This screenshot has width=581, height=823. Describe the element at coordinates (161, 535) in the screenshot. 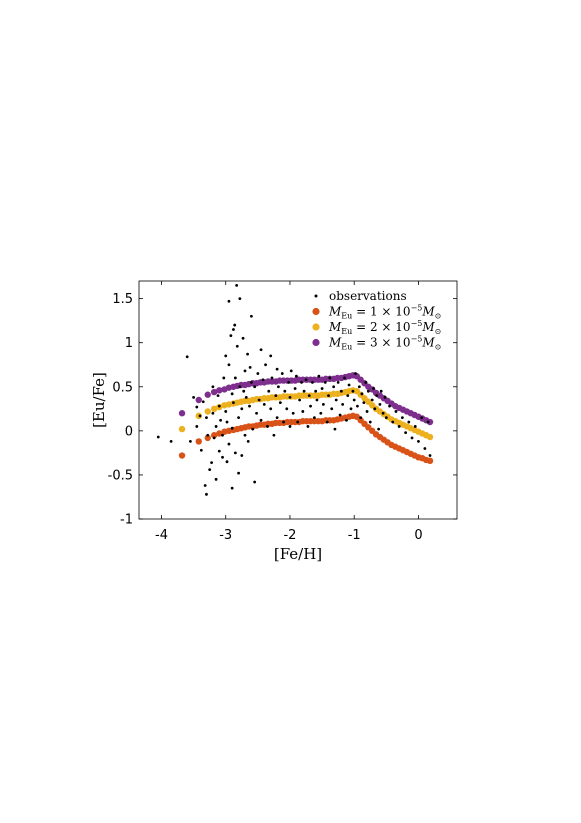

I see `x-tick-label: -4` at that location.